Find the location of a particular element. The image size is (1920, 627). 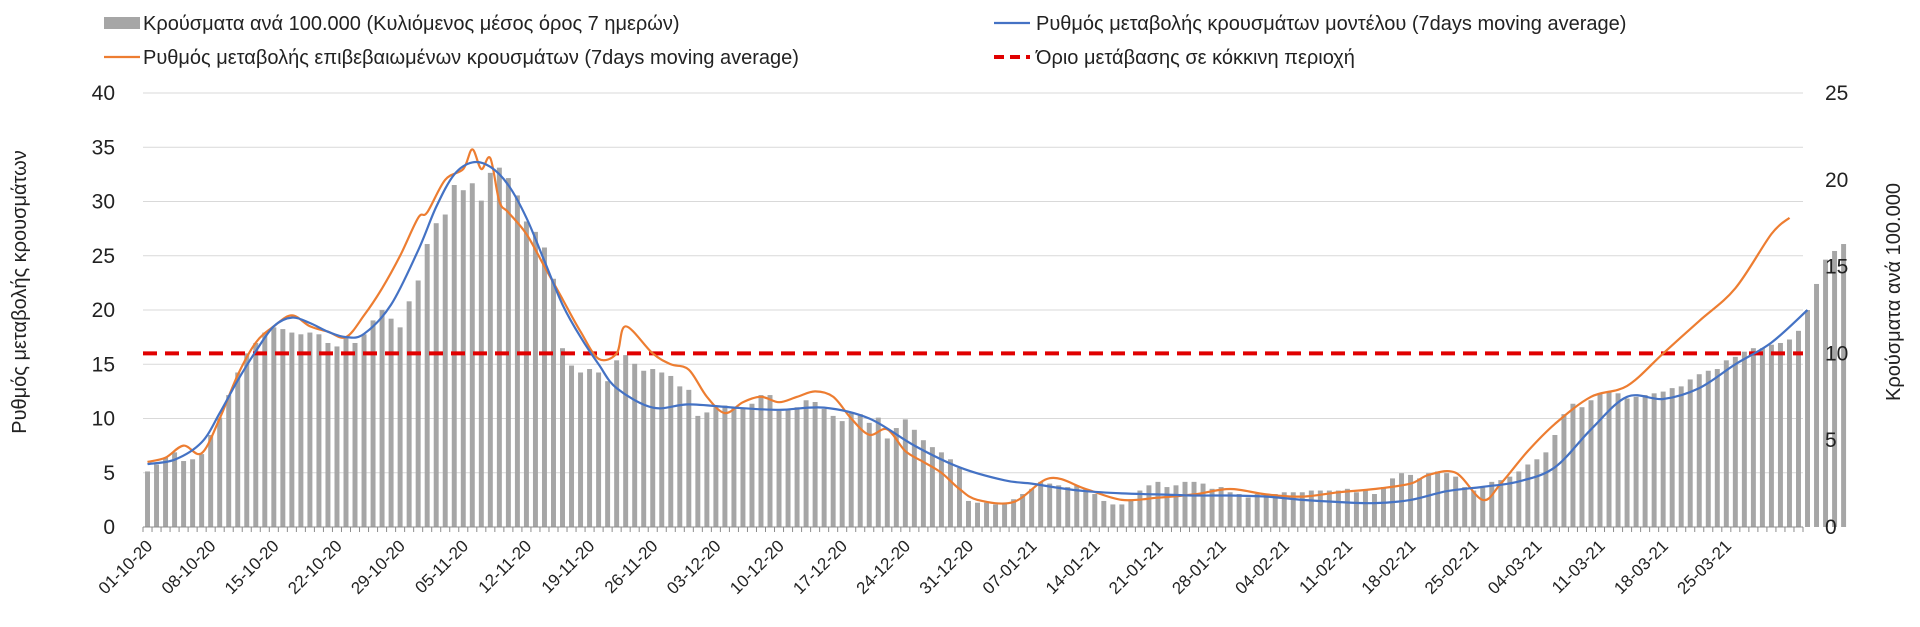

y-left-tick-label: 15 is located at coordinates (103, 364).